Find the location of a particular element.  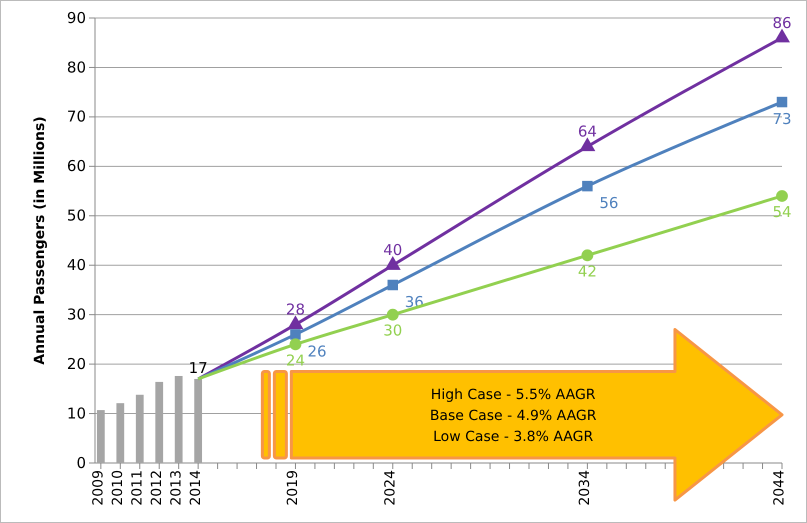

data-label: 42 is located at coordinates (587, 271).